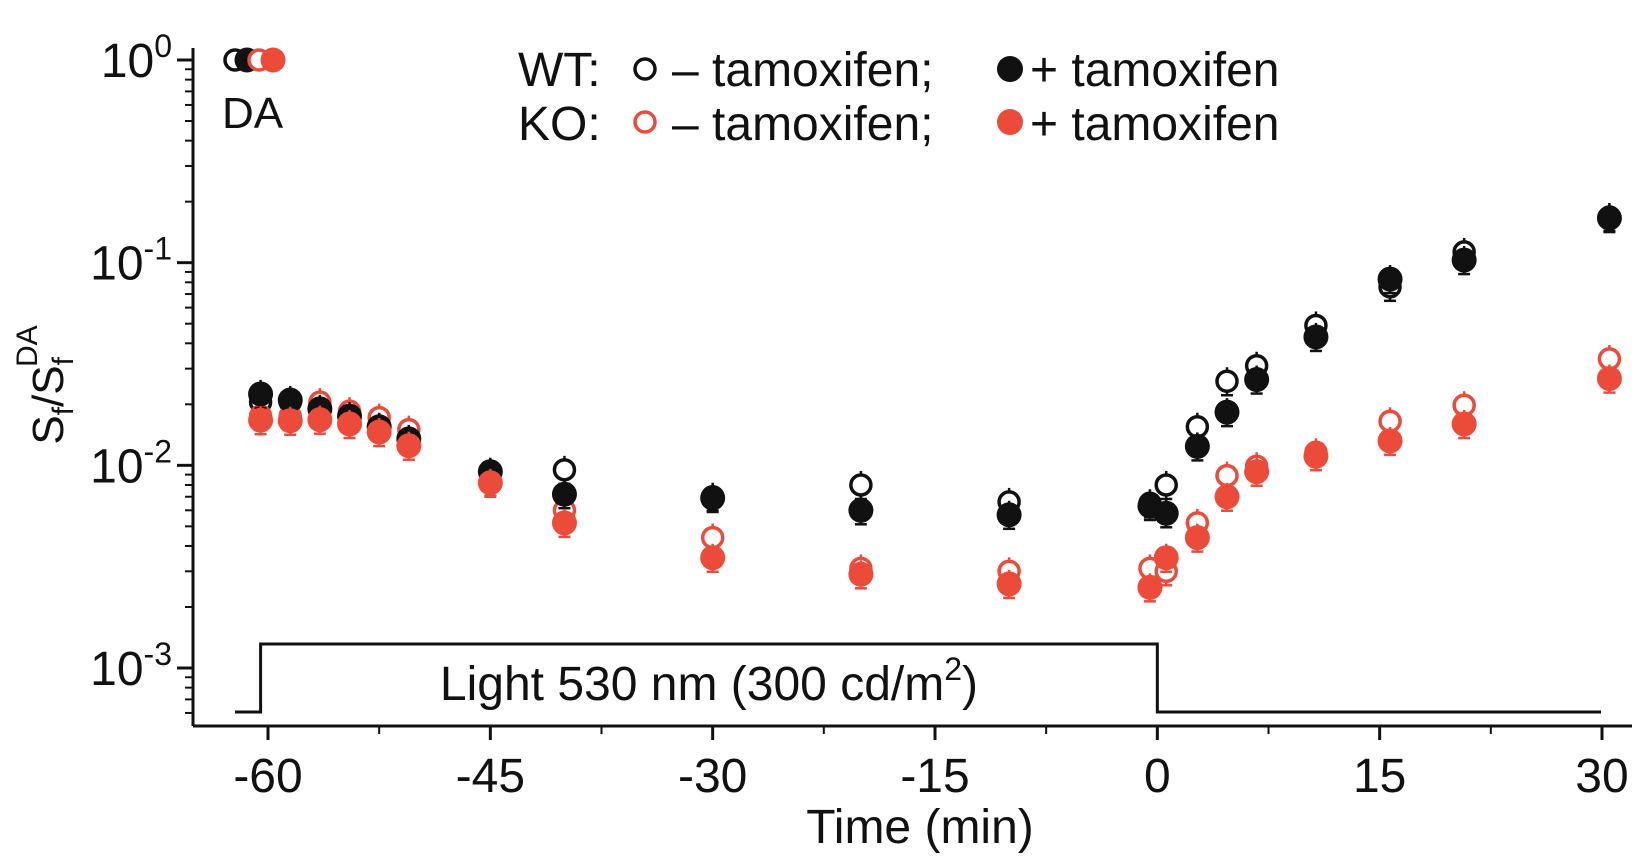  I want to click on da-point, so click(273, 60).